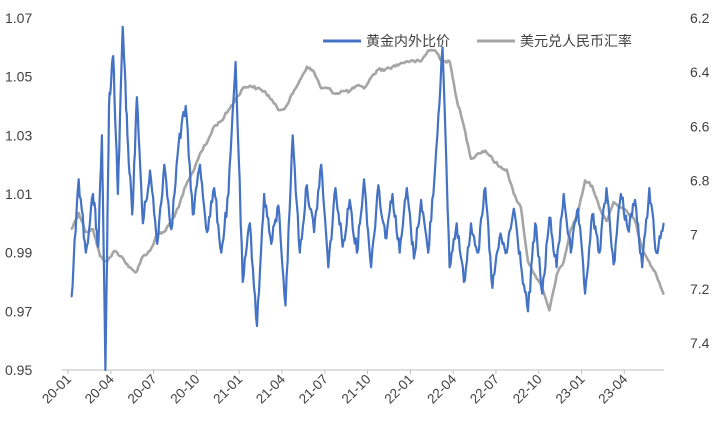 The width and height of the screenshot is (716, 435). What do you see at coordinates (18, 18) in the screenshot?
I see `left-tick-label: 1.07` at bounding box center [18, 18].